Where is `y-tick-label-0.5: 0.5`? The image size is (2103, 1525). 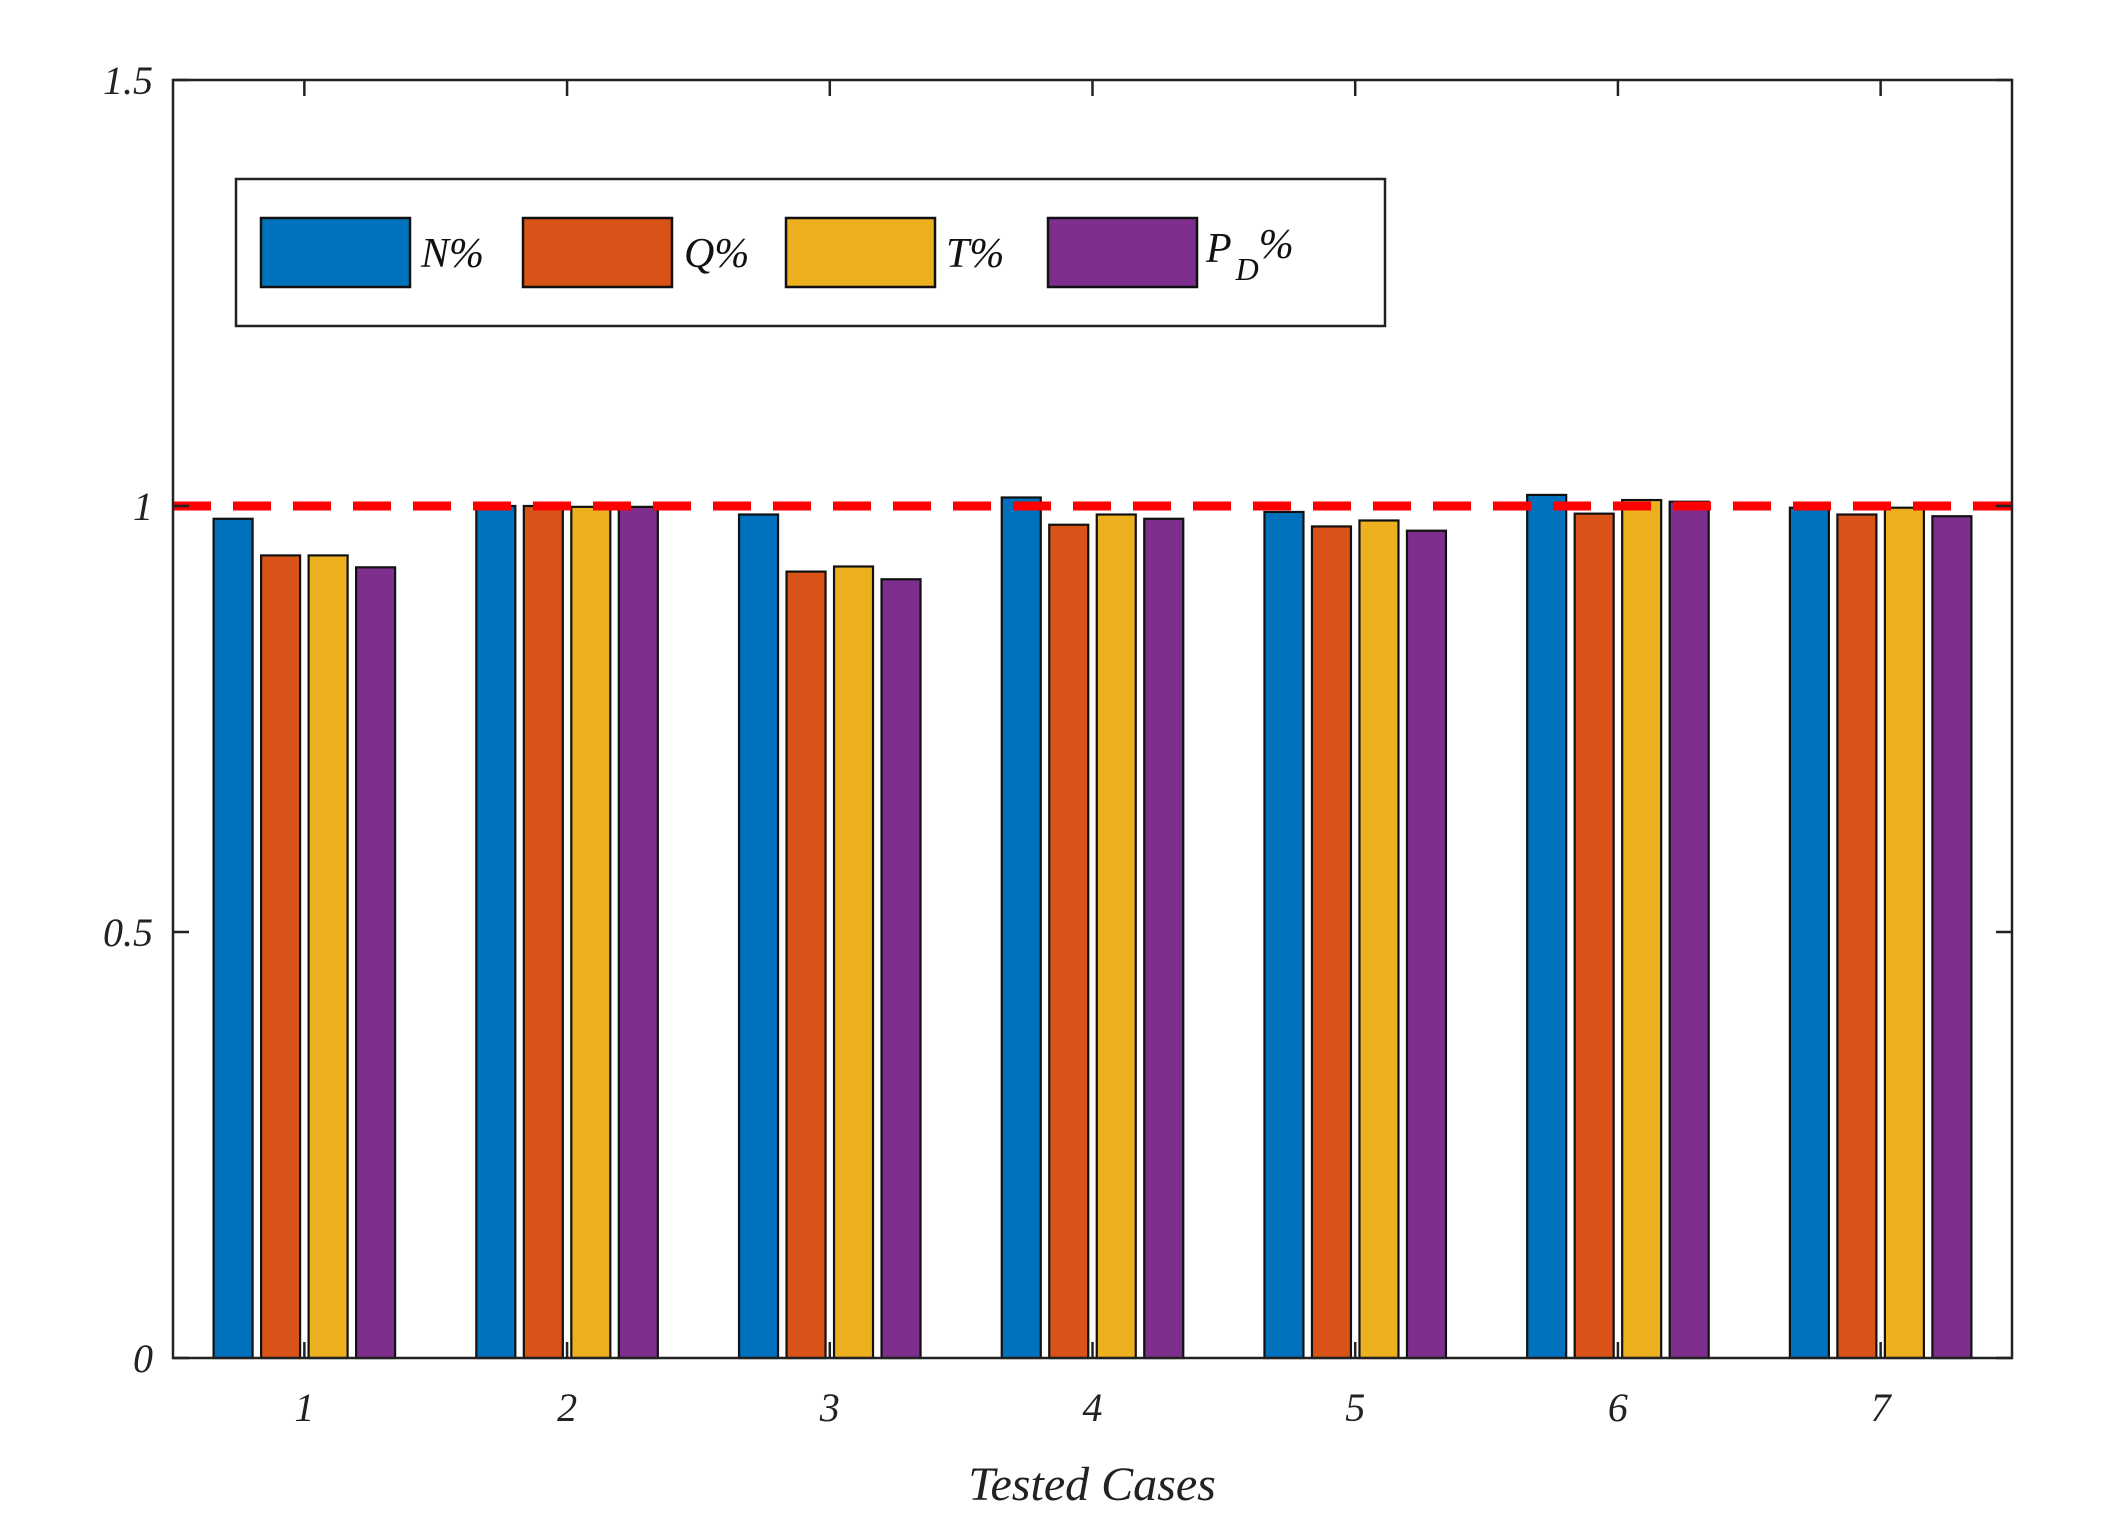 y-tick-label-0.5: 0.5 is located at coordinates (128, 932).